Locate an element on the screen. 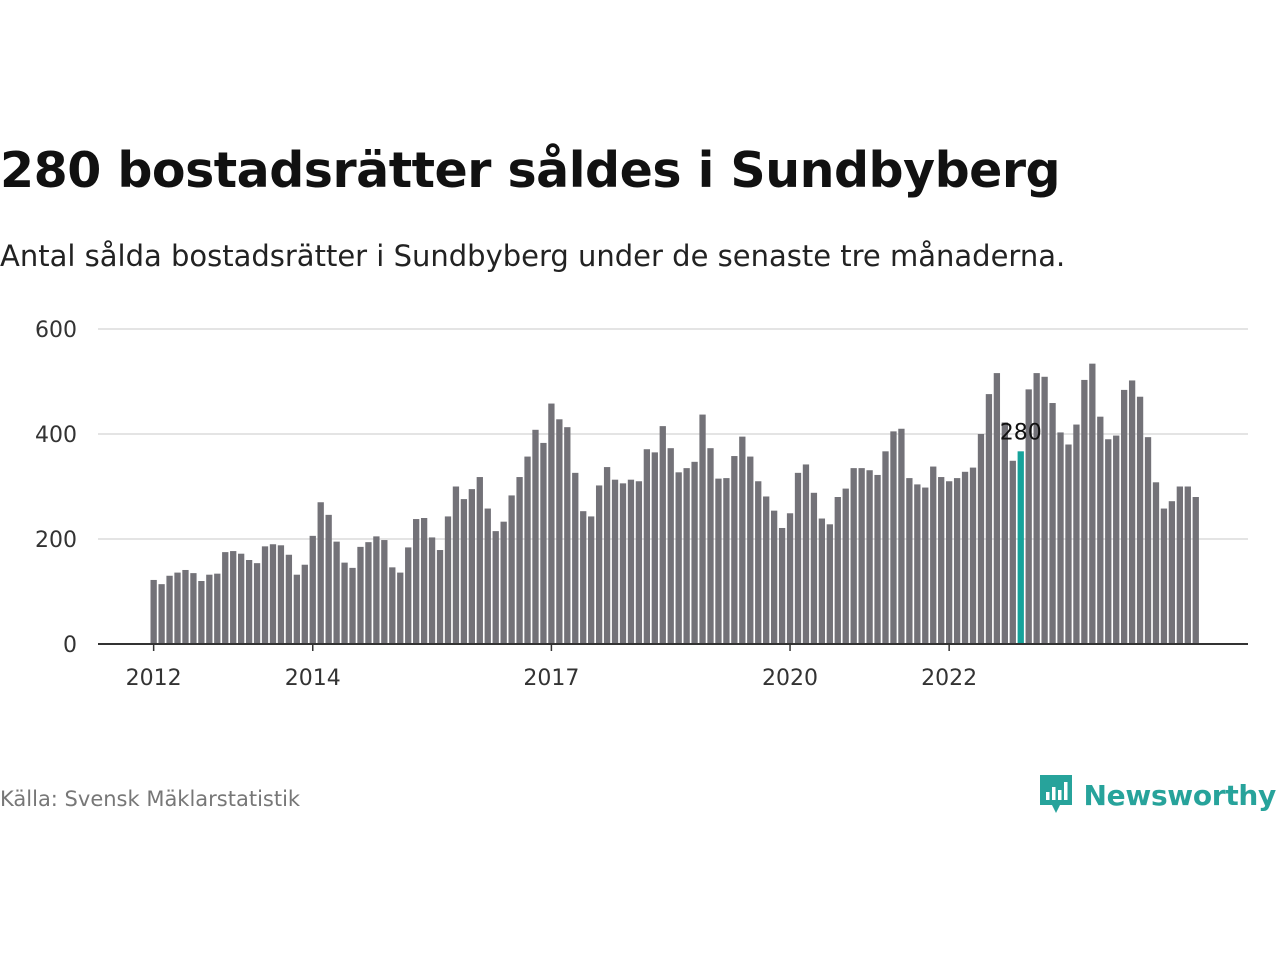 Image resolution: width=1280 pixels, height=960 pixels. highlighted-bar is located at coordinates (1020, 547).